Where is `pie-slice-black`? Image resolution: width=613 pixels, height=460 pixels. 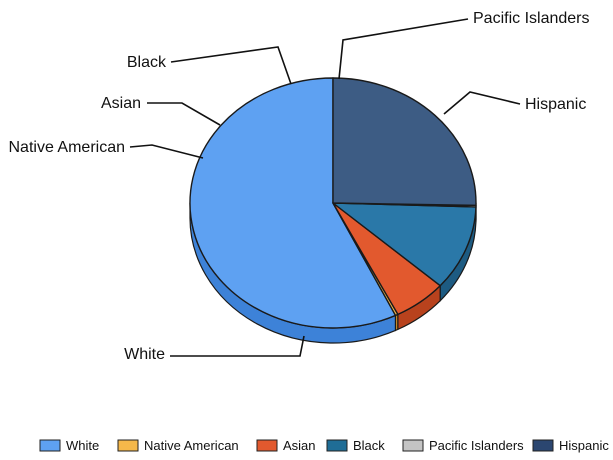
pie-slice-black is located at coordinates (404, 244).